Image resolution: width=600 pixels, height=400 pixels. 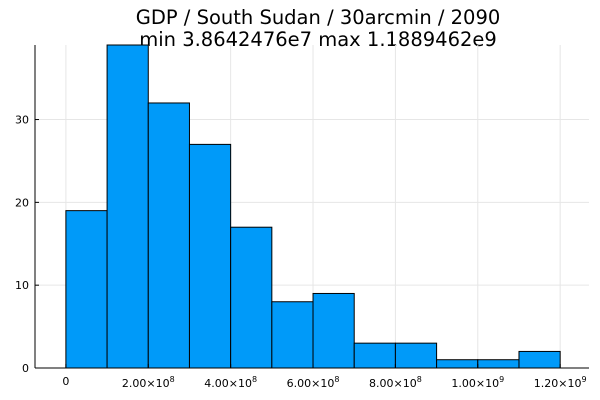 What do you see at coordinates (22, 120) in the screenshot?
I see `y-tick-label-3: 30` at bounding box center [22, 120].